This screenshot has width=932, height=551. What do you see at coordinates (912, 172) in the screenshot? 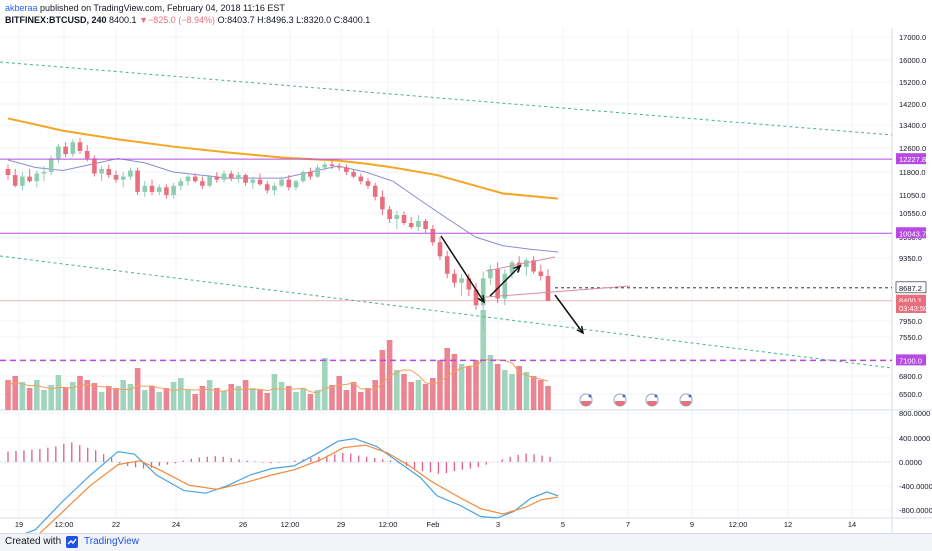
I see `price-tick-6: 11800.0` at bounding box center [912, 172].